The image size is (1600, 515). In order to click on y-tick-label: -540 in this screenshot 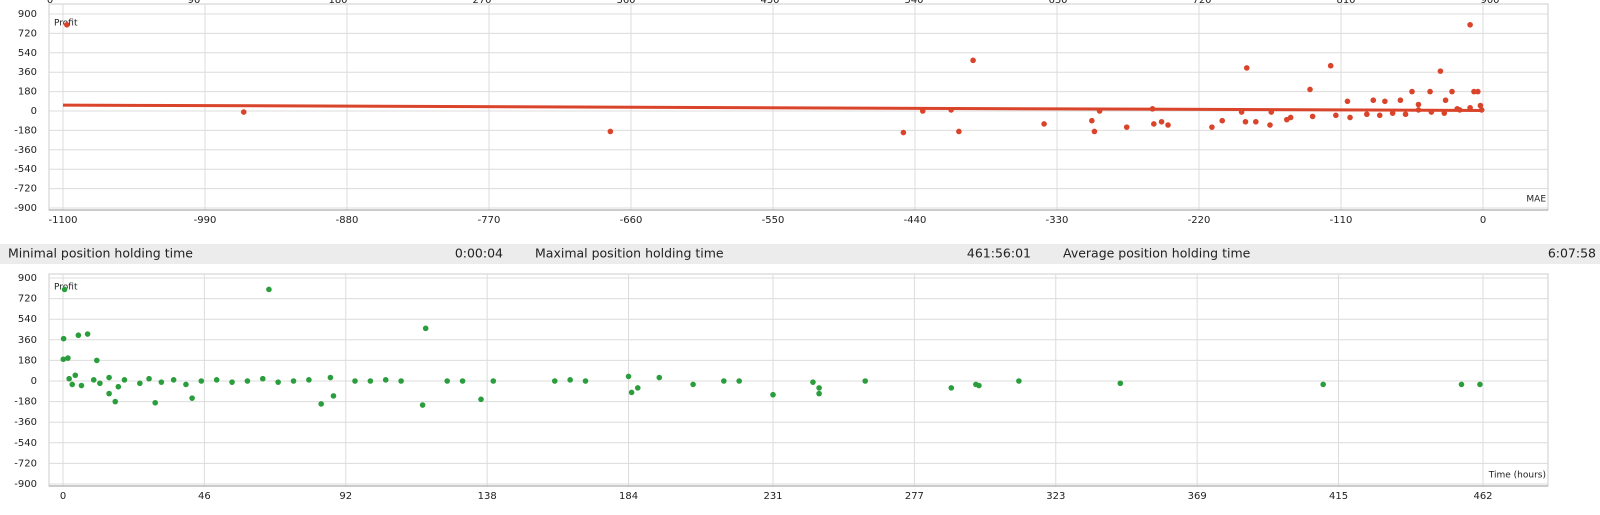, I will do `click(25, 443)`.